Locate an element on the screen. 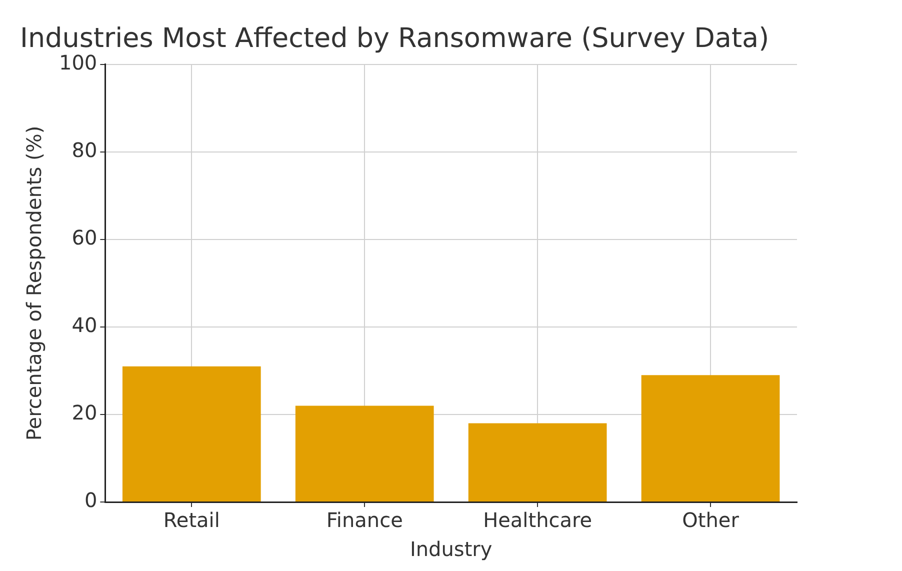  y-tick-label: 60 is located at coordinates (85, 238).